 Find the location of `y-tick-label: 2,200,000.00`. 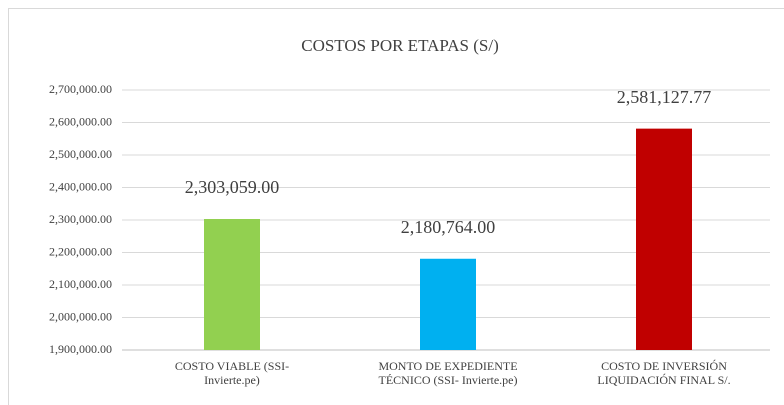

y-tick-label: 2,200,000.00 is located at coordinates (80, 251).